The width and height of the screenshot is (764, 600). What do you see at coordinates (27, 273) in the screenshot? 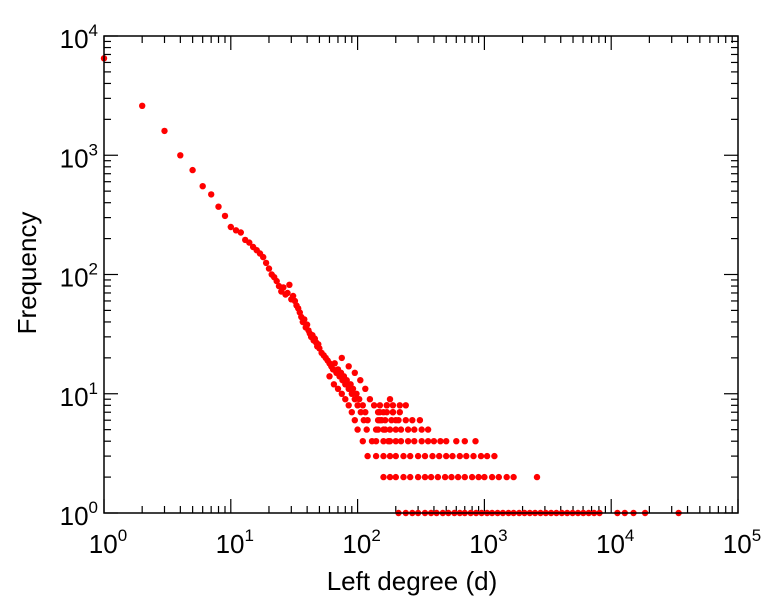
I see `y-axis-label: Frequency` at bounding box center [27, 273].